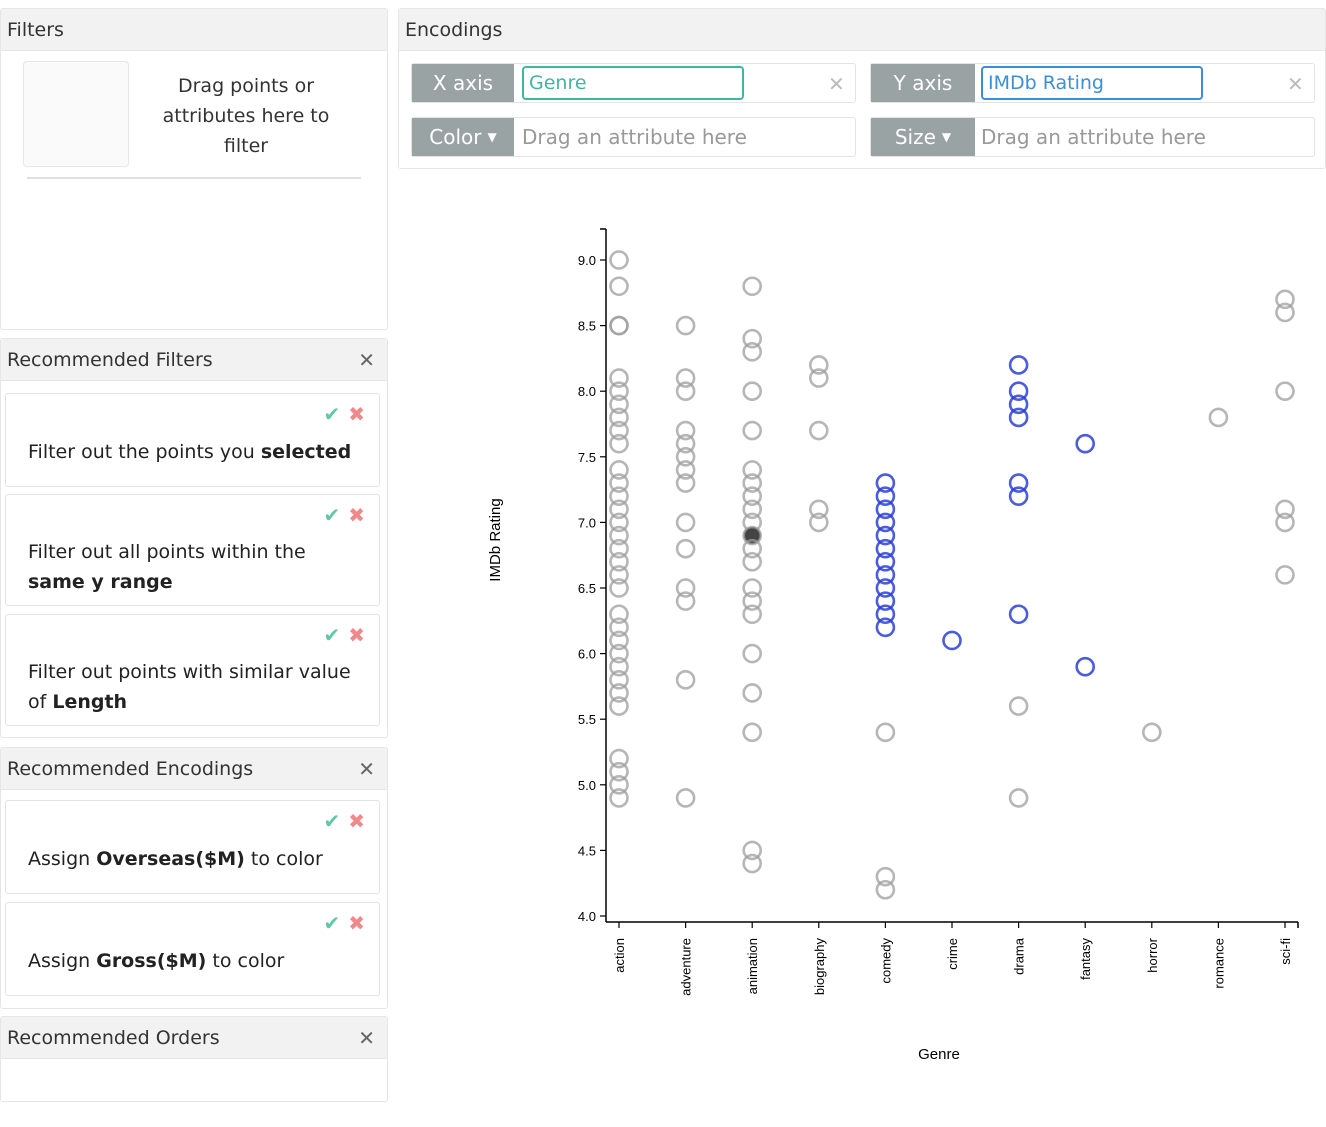 The width and height of the screenshot is (1326, 1127). Describe the element at coordinates (192, 949) in the screenshot. I see `recommendation-card: ✔ ✖ Assign Gross($M) to color` at that location.